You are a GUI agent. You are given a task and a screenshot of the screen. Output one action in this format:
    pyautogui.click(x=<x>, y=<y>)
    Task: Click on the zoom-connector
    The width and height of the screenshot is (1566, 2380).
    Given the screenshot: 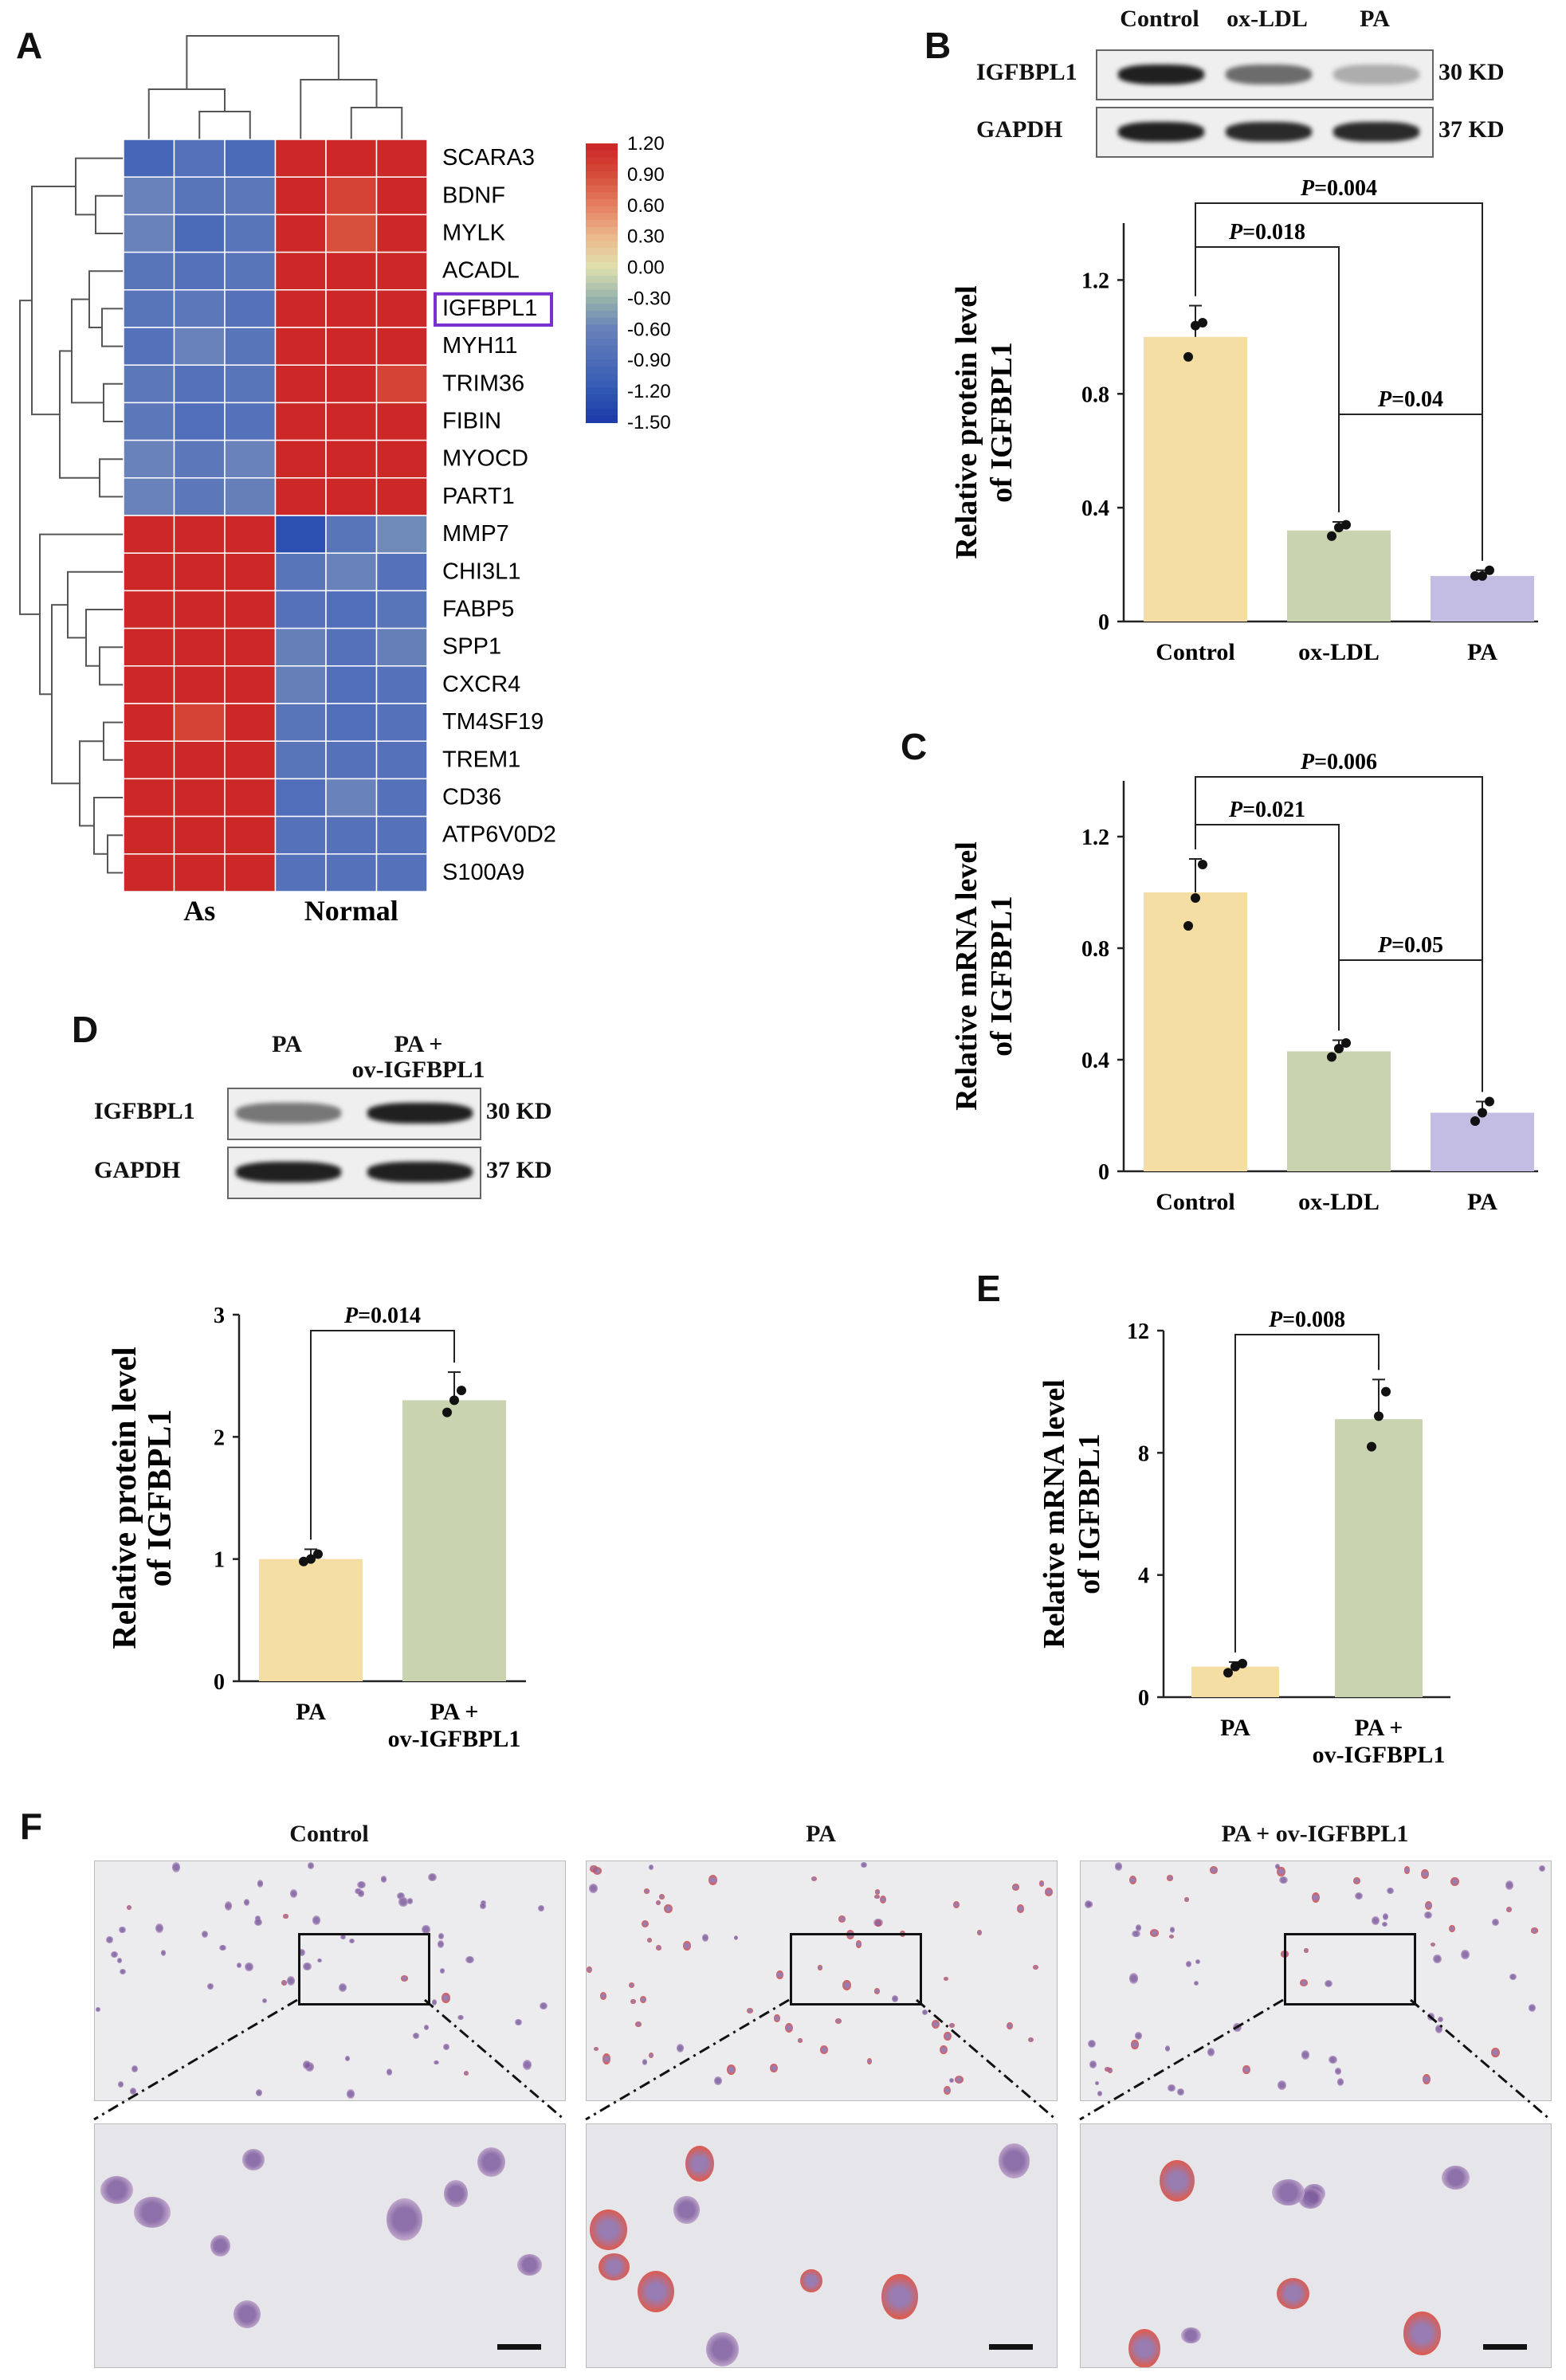 What is the action you would take?
    pyautogui.click(x=329, y=2059)
    